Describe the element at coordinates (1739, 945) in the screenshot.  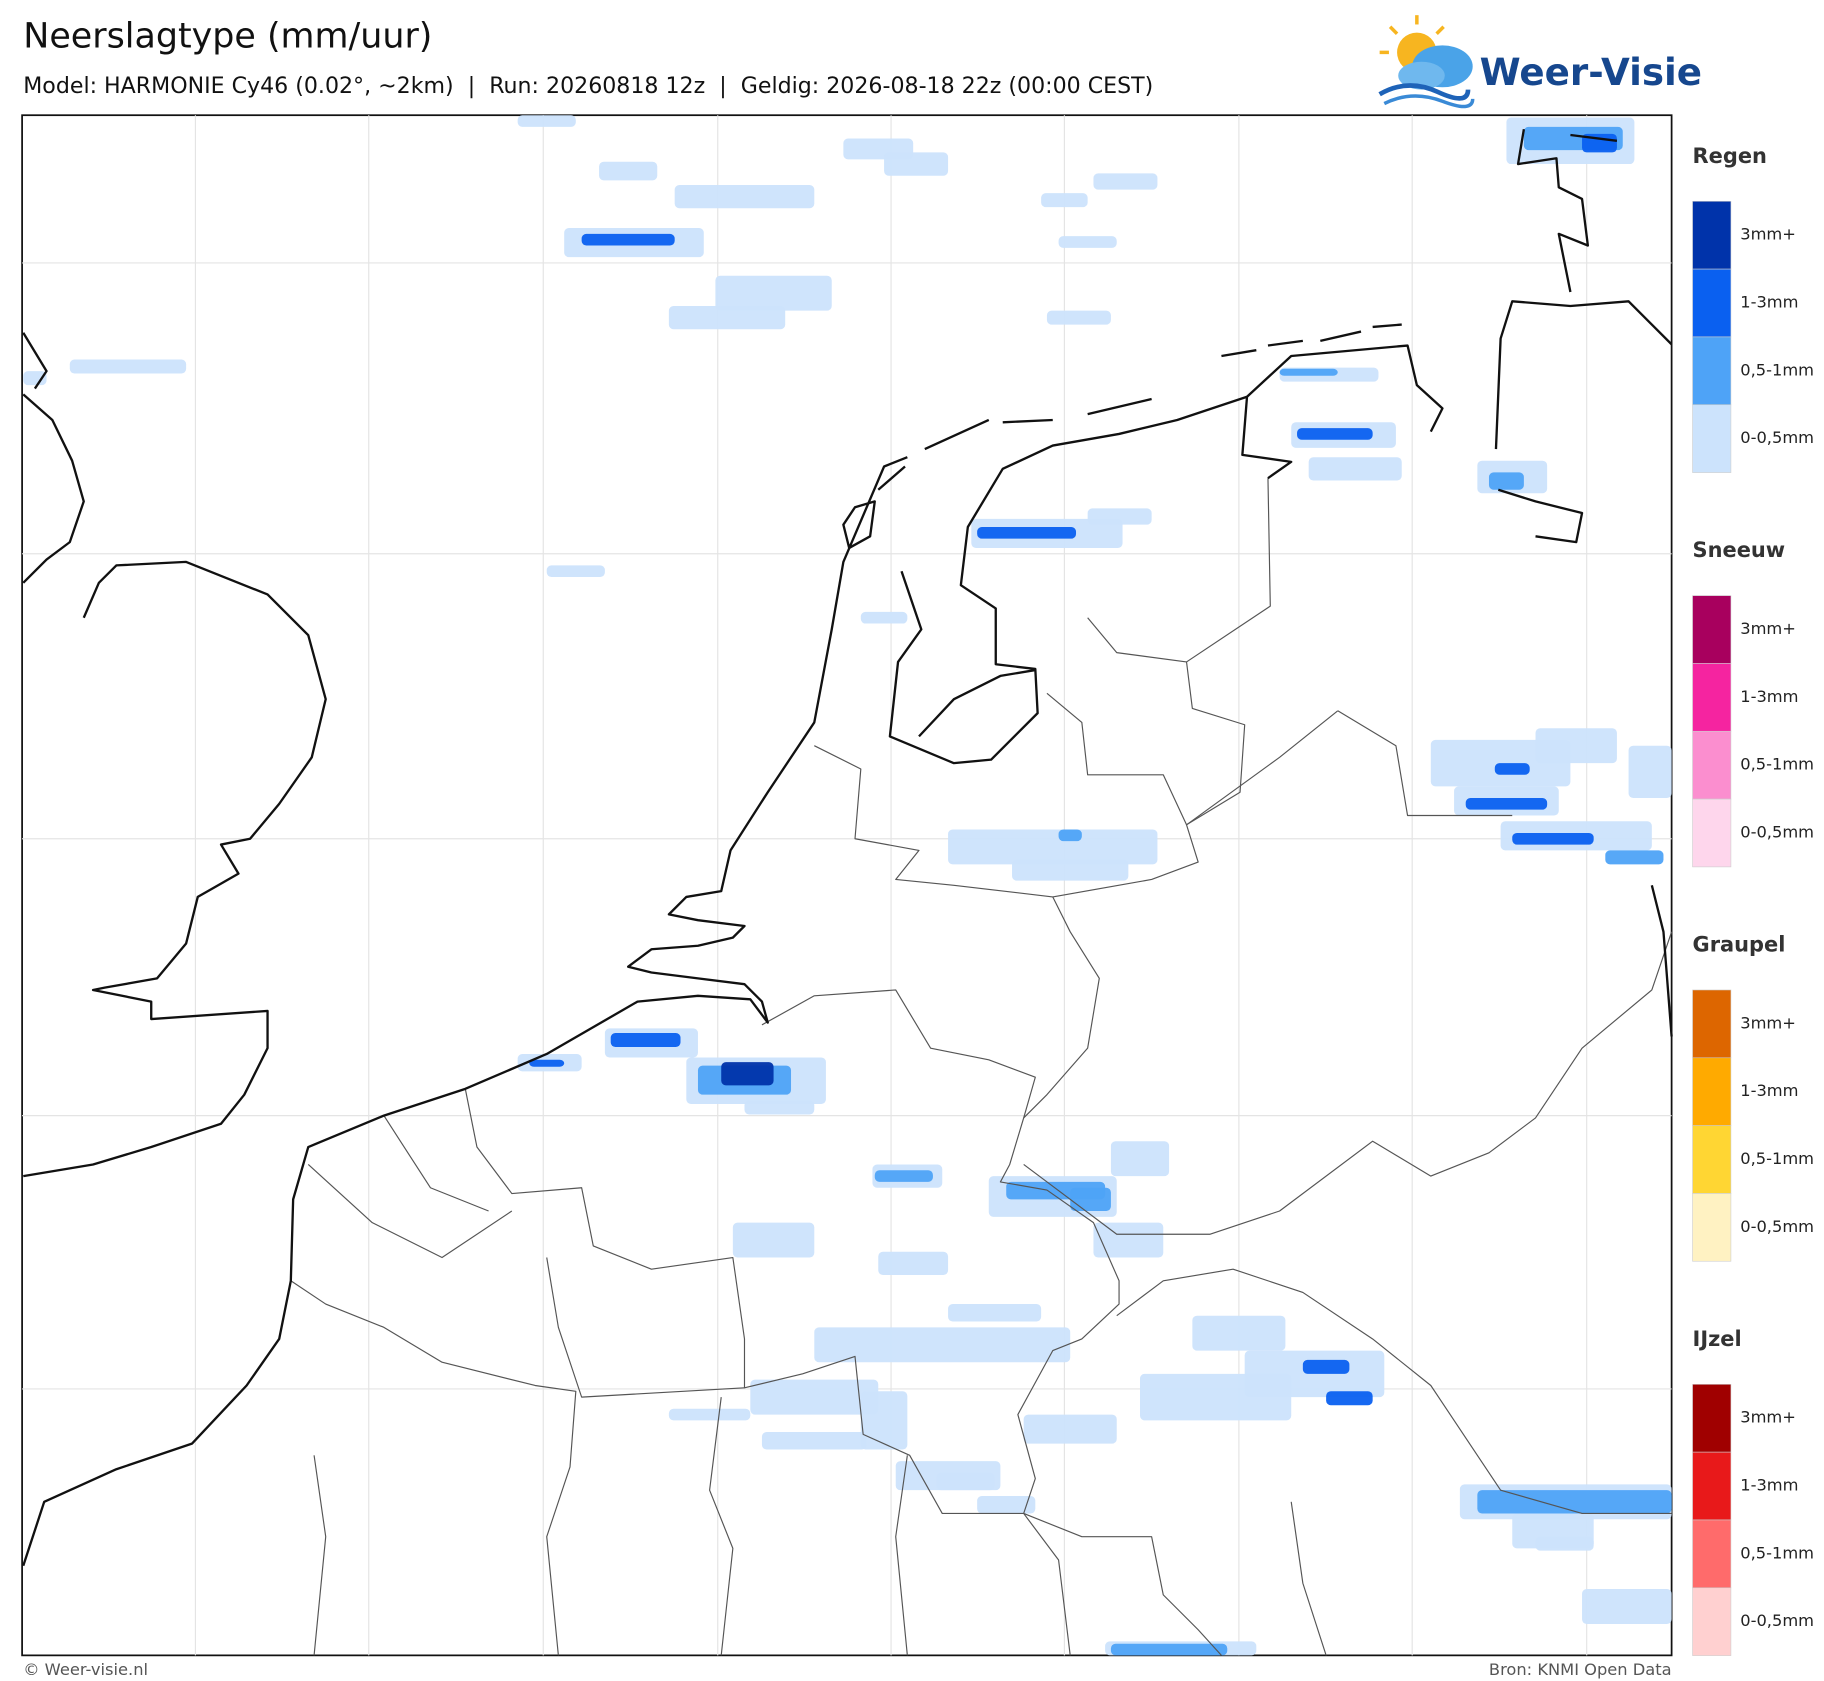
I see `legend-title: Graupel` at that location.